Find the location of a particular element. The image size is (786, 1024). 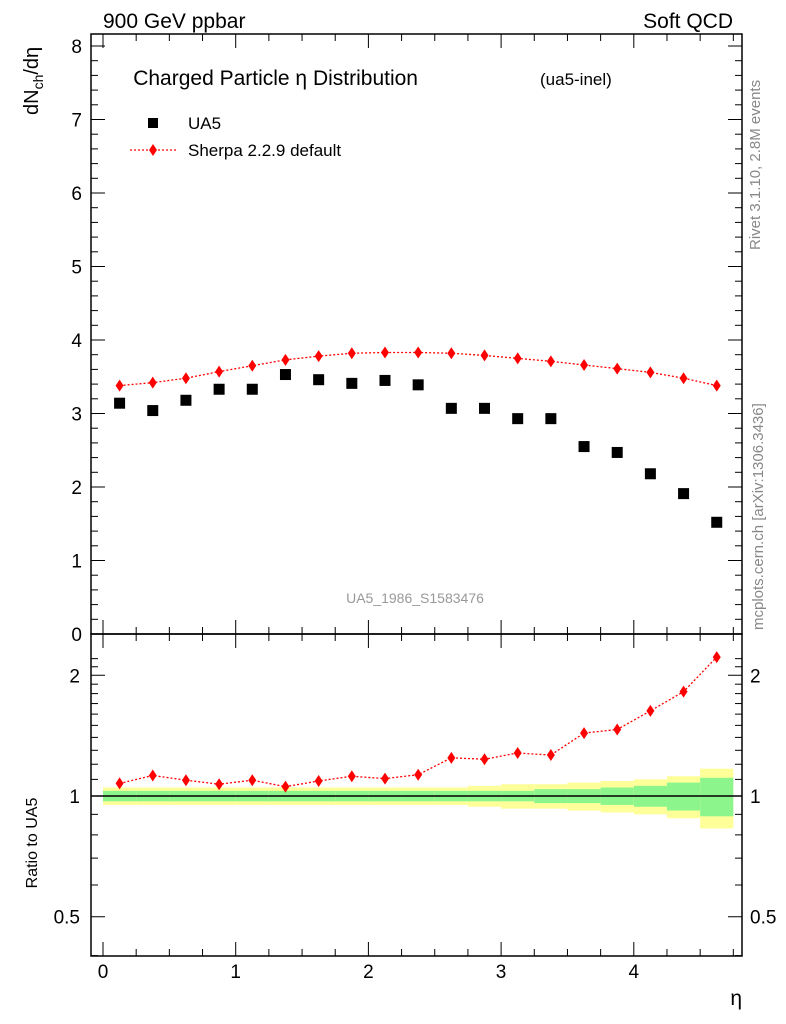

y-tick-label-ratio: 0.5 is located at coordinates (67, 918).